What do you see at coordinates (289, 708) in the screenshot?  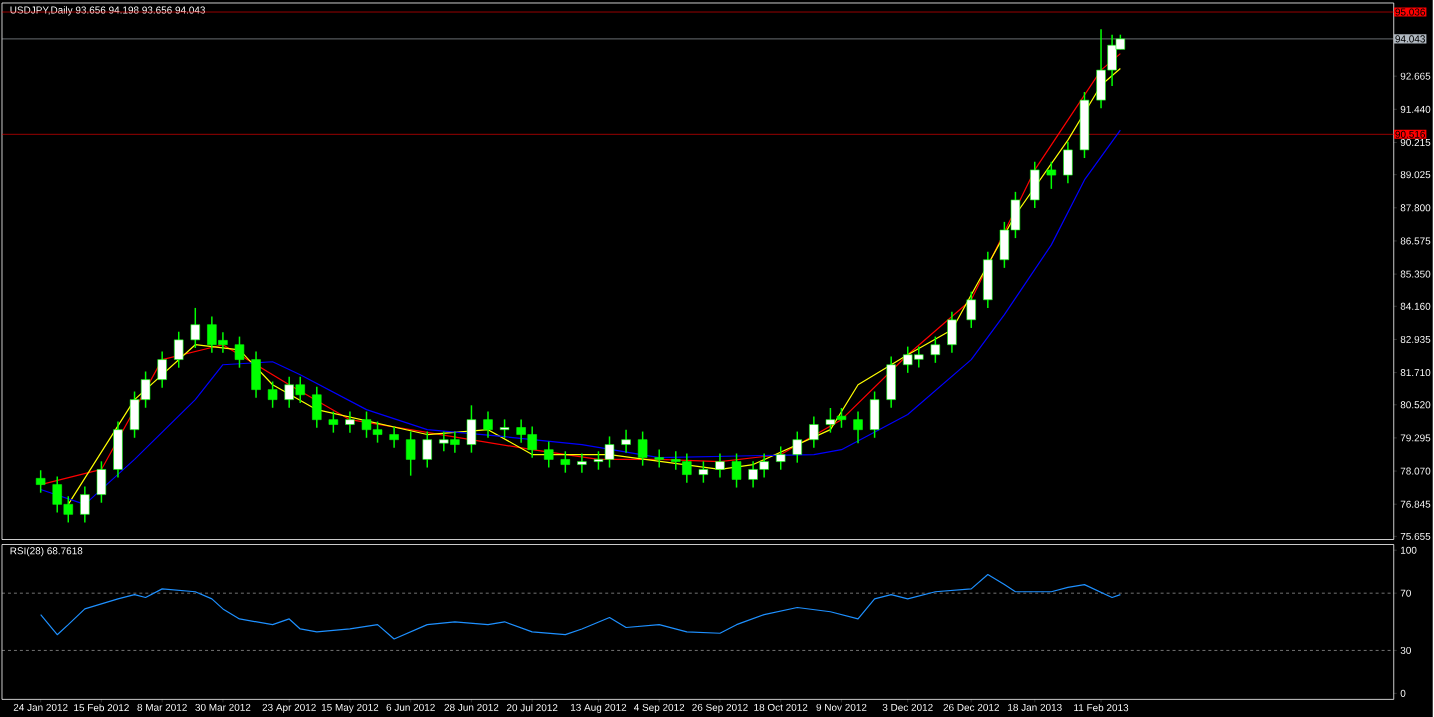 I see `x-tick-label: 23 Apr 2012` at bounding box center [289, 708].